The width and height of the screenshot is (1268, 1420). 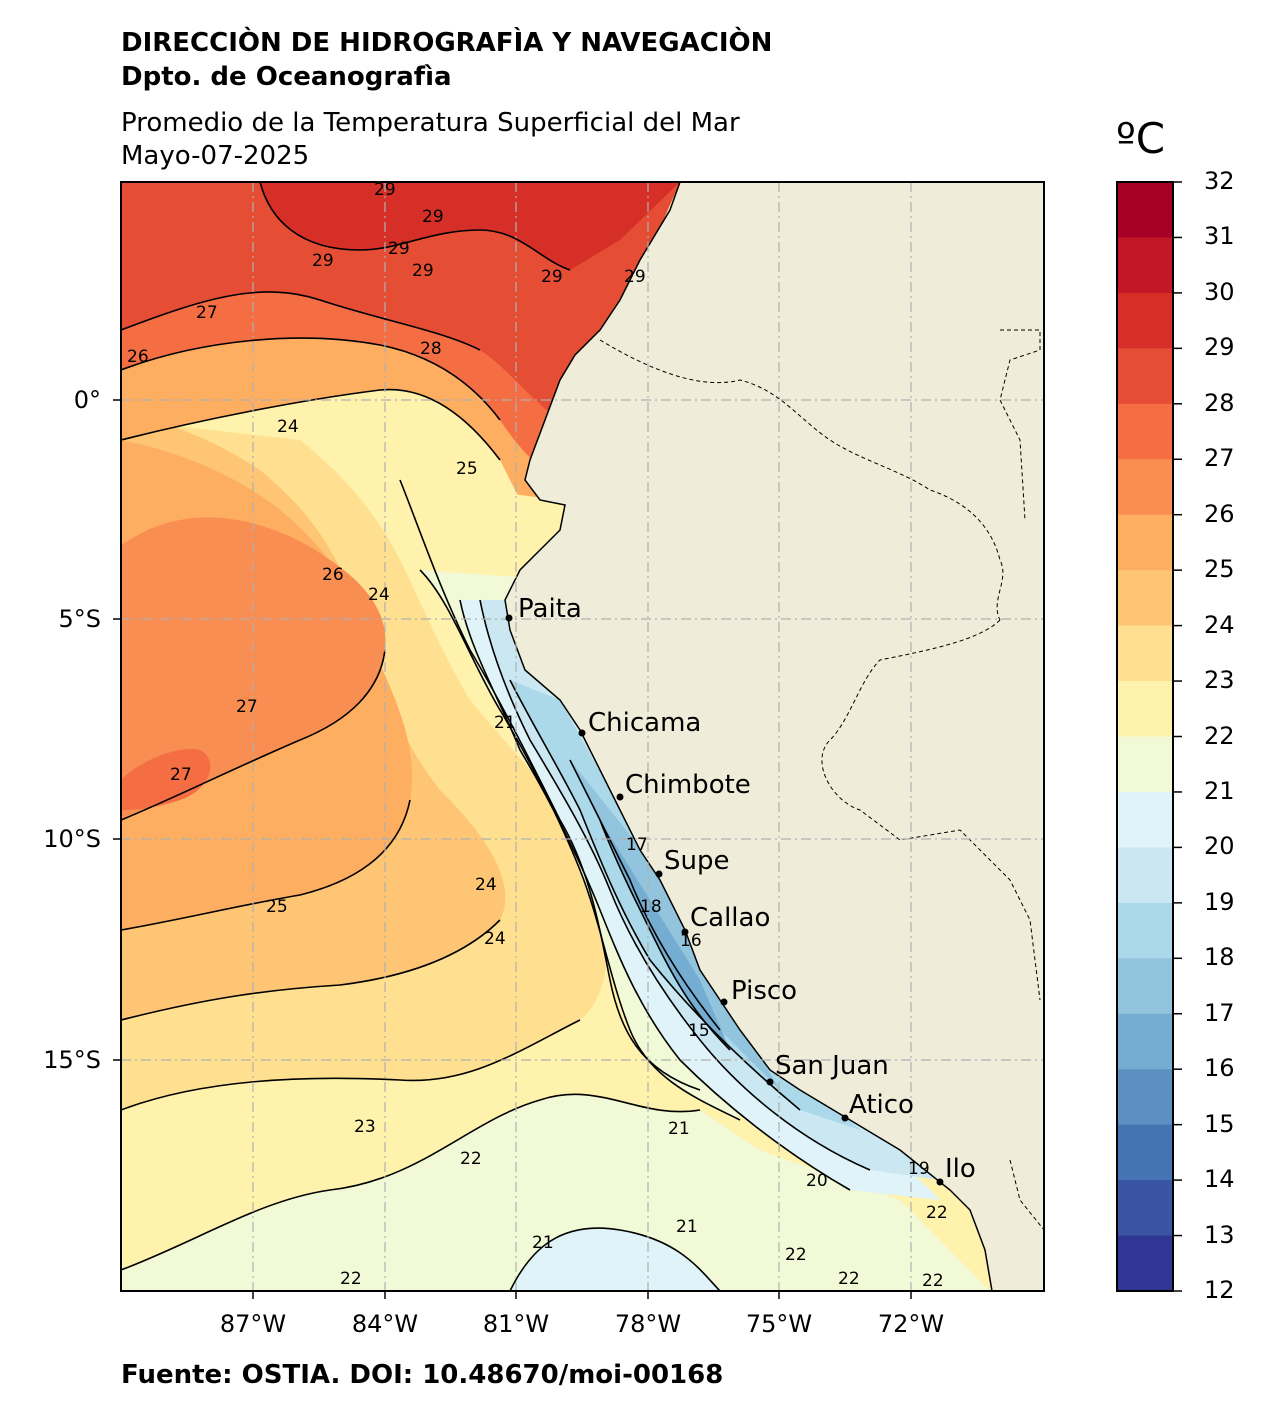 What do you see at coordinates (286, 77) in the screenshot?
I see `department-title: Dpto. de Oceanografìa` at bounding box center [286, 77].